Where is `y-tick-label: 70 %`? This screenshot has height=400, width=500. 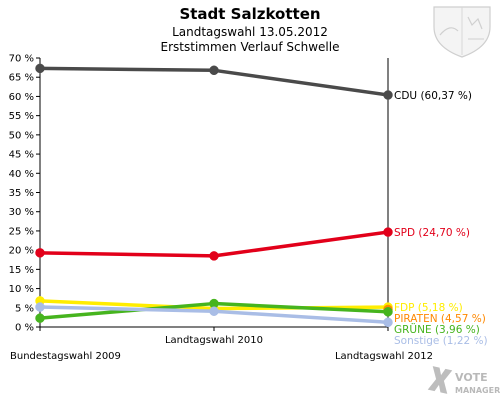
y-tick-label: 70 % is located at coordinates (21, 59).